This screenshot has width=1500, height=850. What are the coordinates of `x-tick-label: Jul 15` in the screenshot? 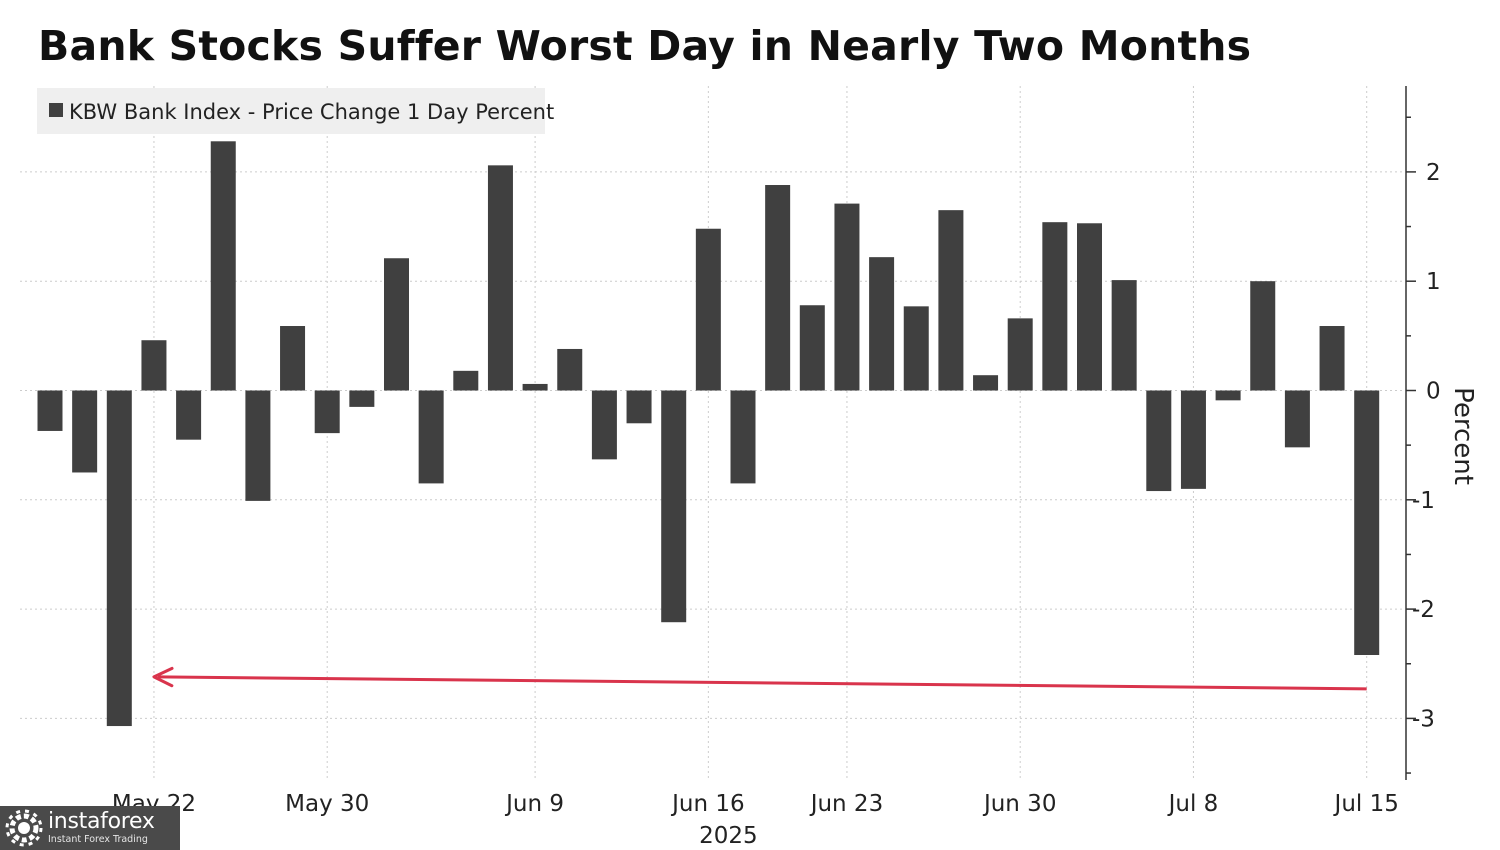 It's located at (1366, 804).